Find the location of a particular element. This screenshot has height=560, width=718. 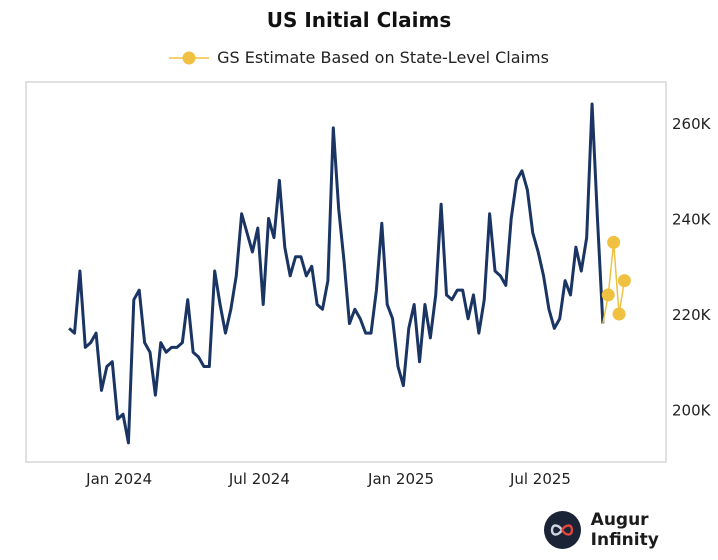

x-tick-label: Jan 2025 is located at coordinates (400, 479).